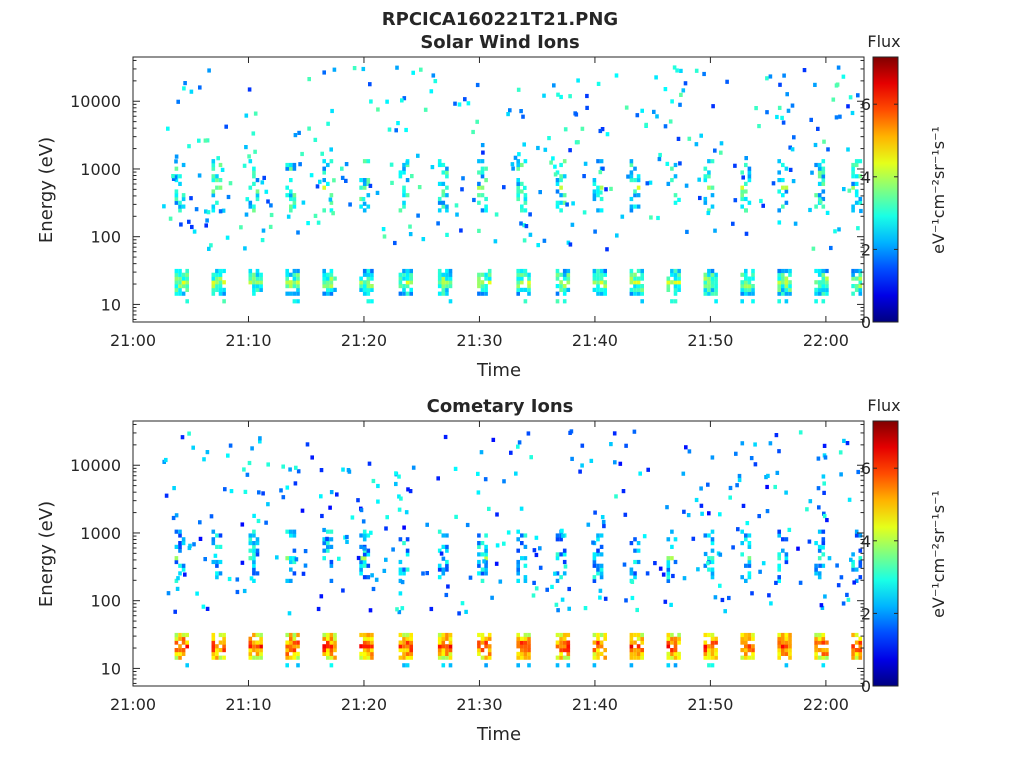 The height and width of the screenshot is (768, 1024). I want to click on colorbar, so click(885, 553).